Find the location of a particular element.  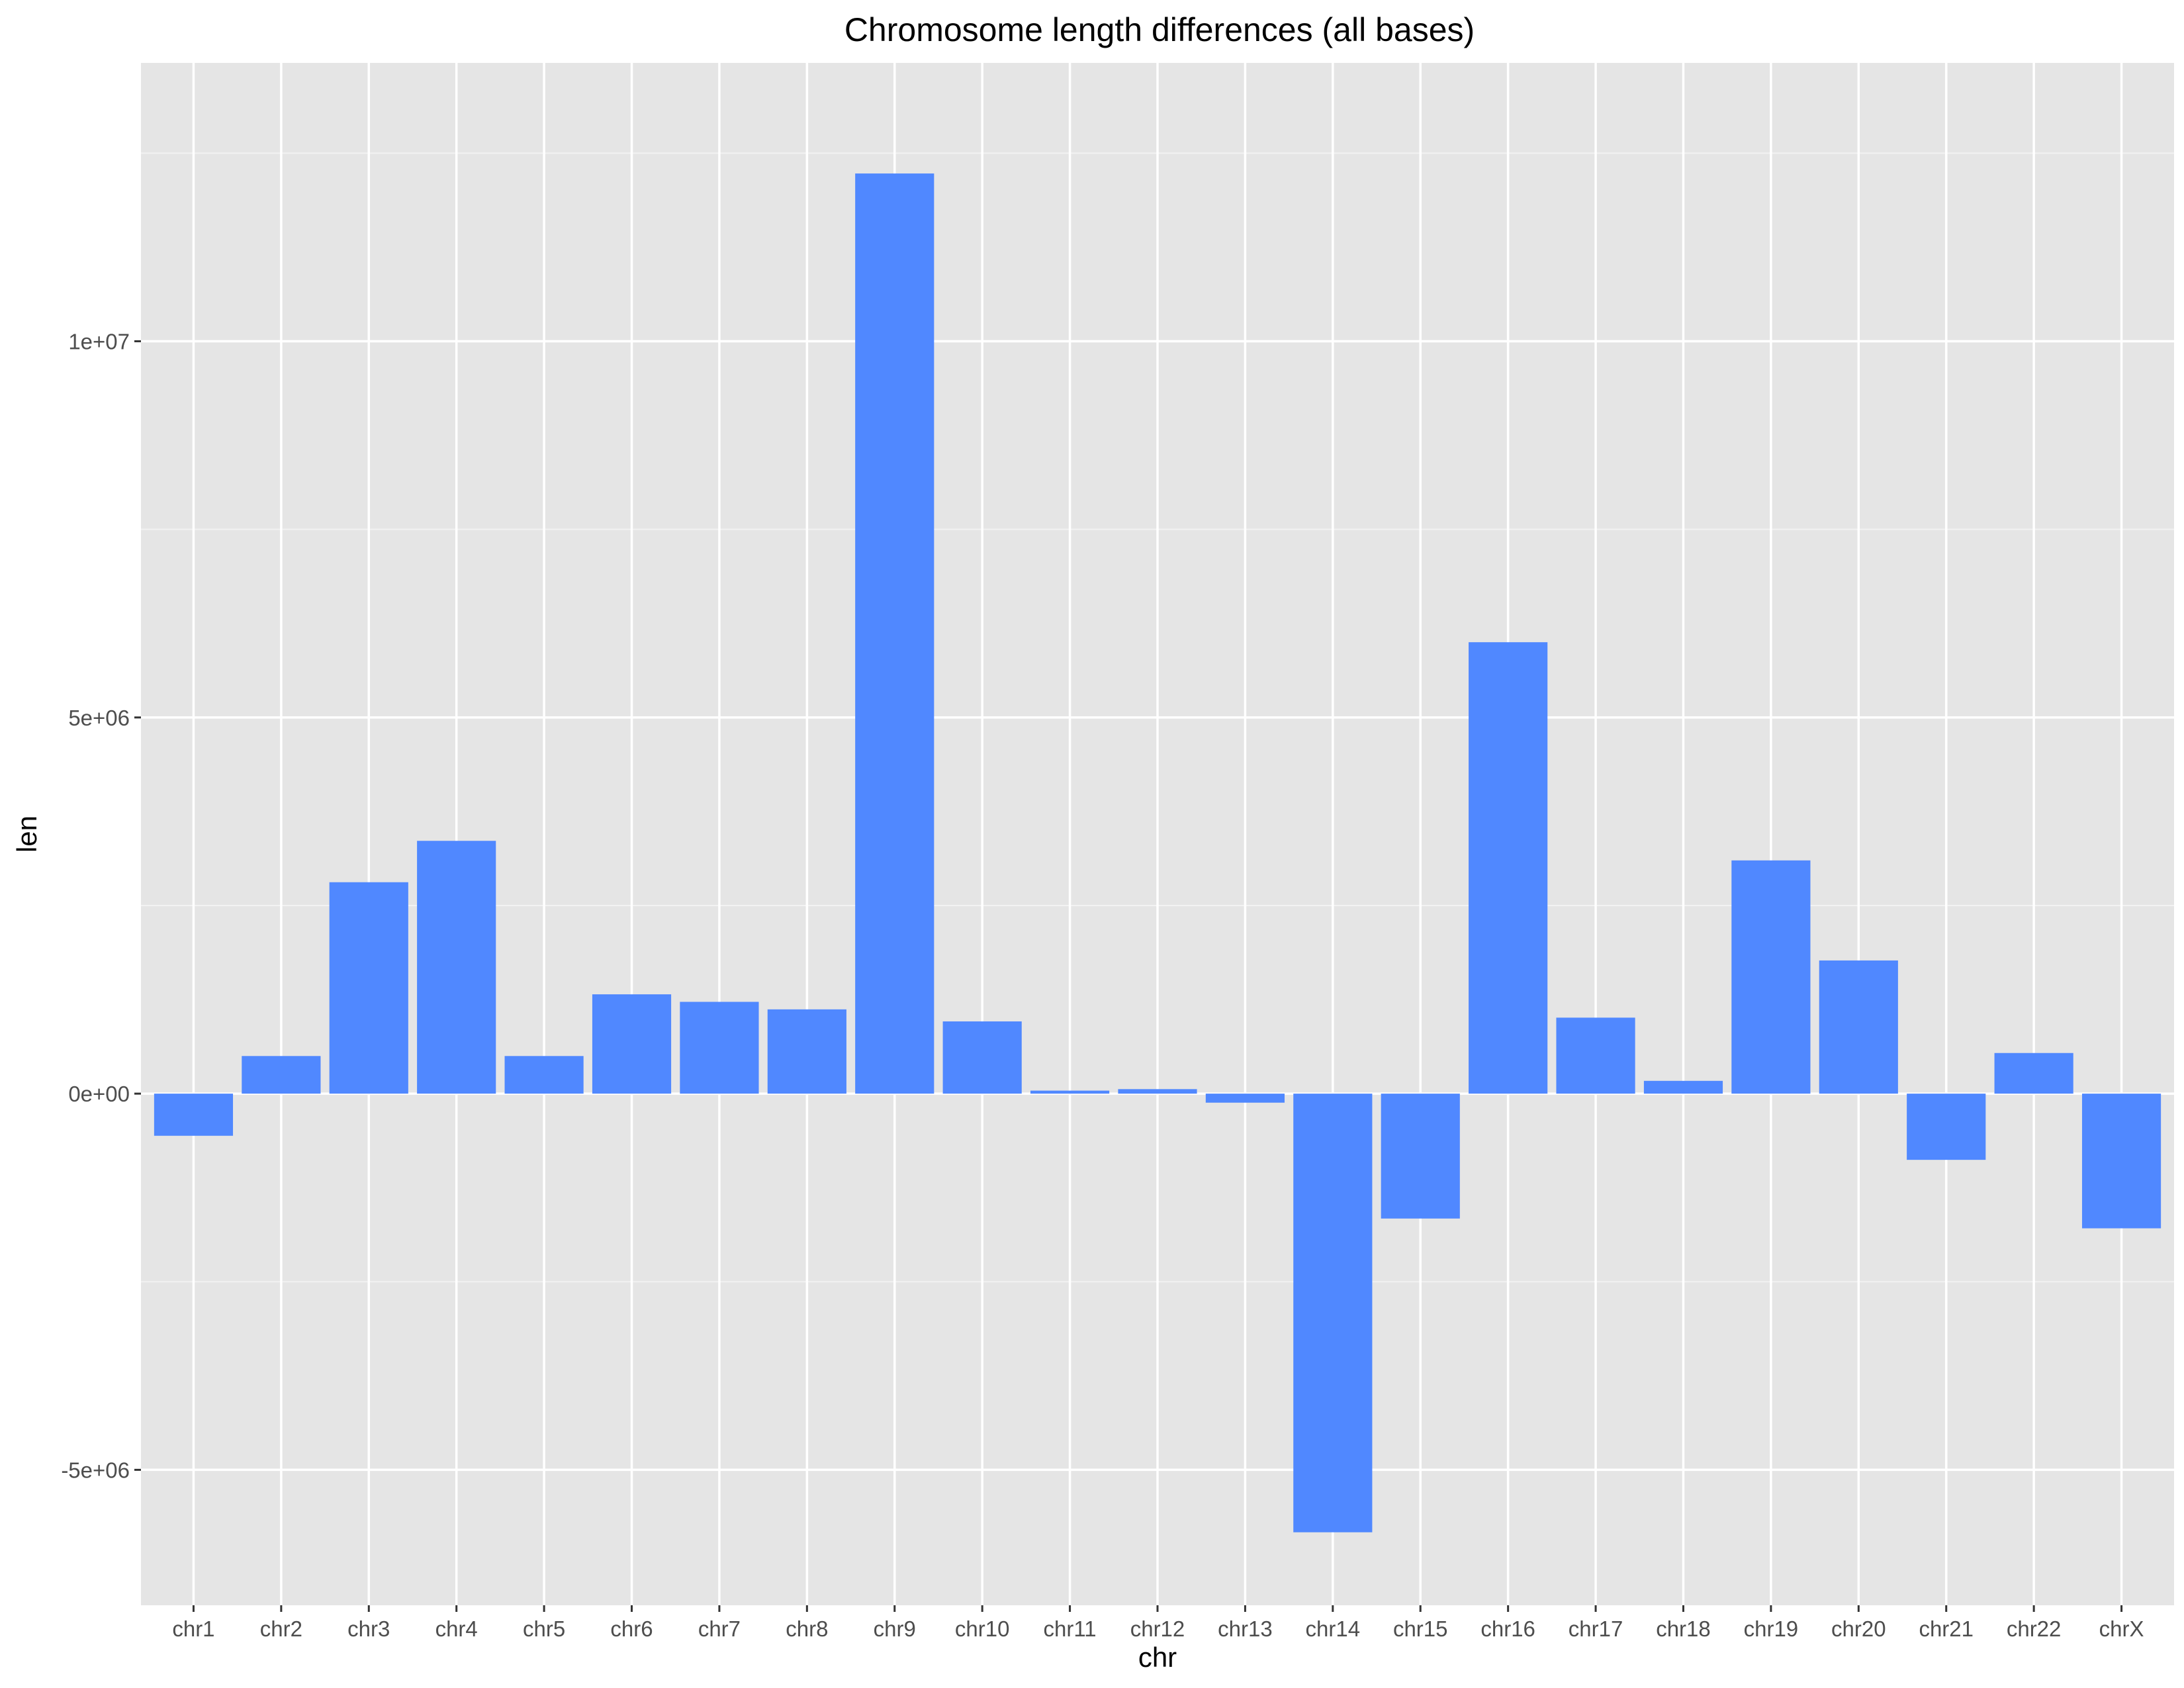

bar-chr9 is located at coordinates (894, 633).